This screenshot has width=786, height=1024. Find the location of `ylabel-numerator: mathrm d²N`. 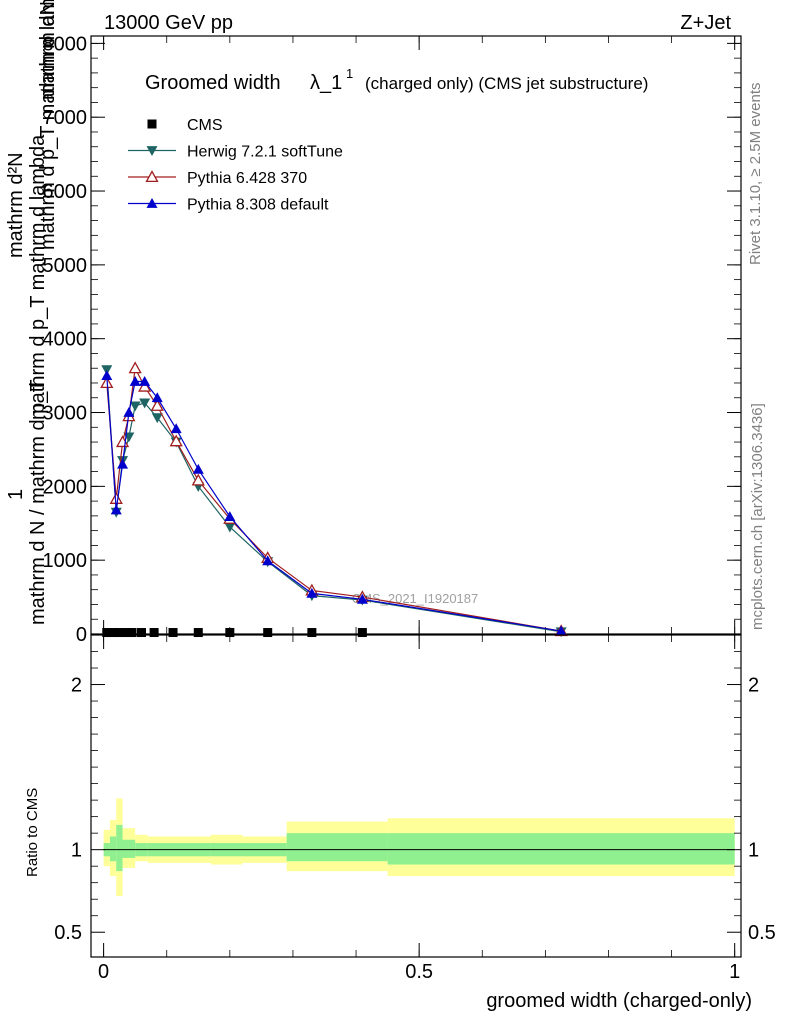

ylabel-numerator: mathrm d²N is located at coordinates (16, 205).